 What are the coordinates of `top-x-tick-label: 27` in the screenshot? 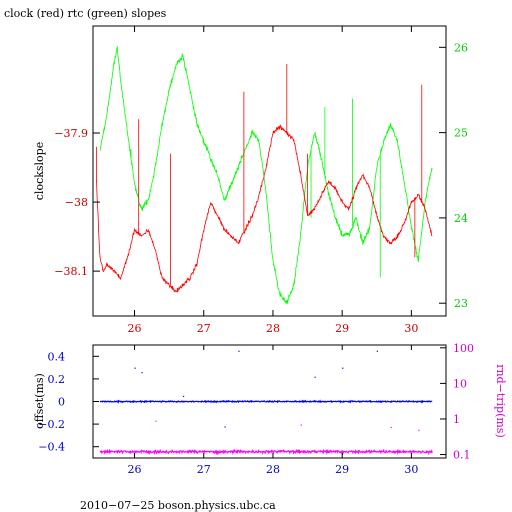 It's located at (204, 328).